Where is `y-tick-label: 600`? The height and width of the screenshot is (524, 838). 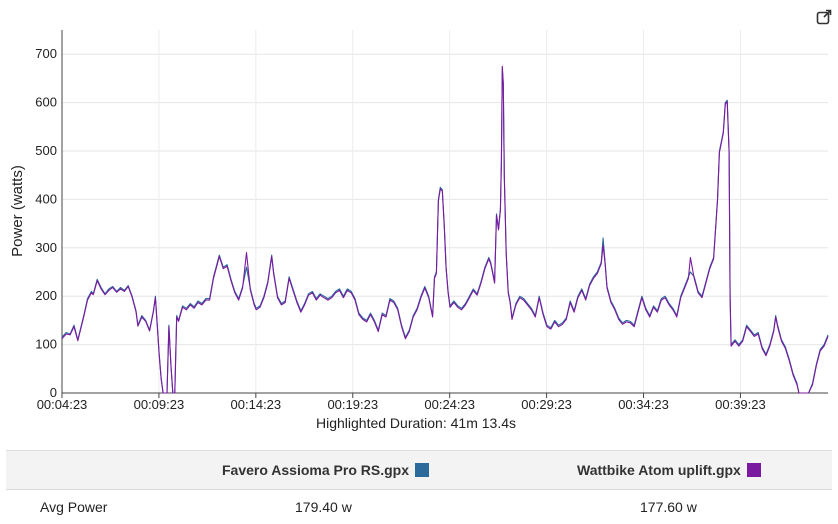 y-tick-label: 600 is located at coordinates (46, 102).